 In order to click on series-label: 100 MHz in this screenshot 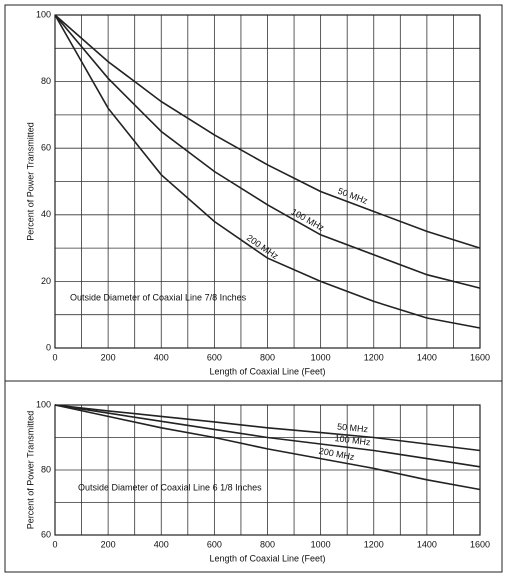, I will do `click(352, 440)`.